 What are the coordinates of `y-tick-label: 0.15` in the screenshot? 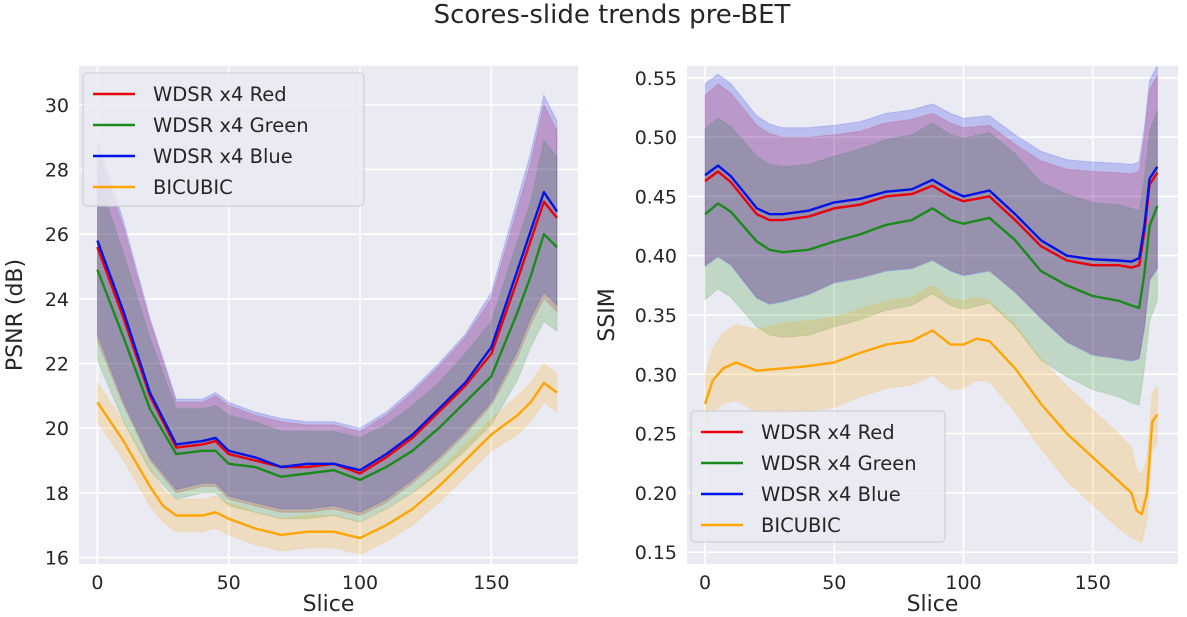 It's located at (656, 553).